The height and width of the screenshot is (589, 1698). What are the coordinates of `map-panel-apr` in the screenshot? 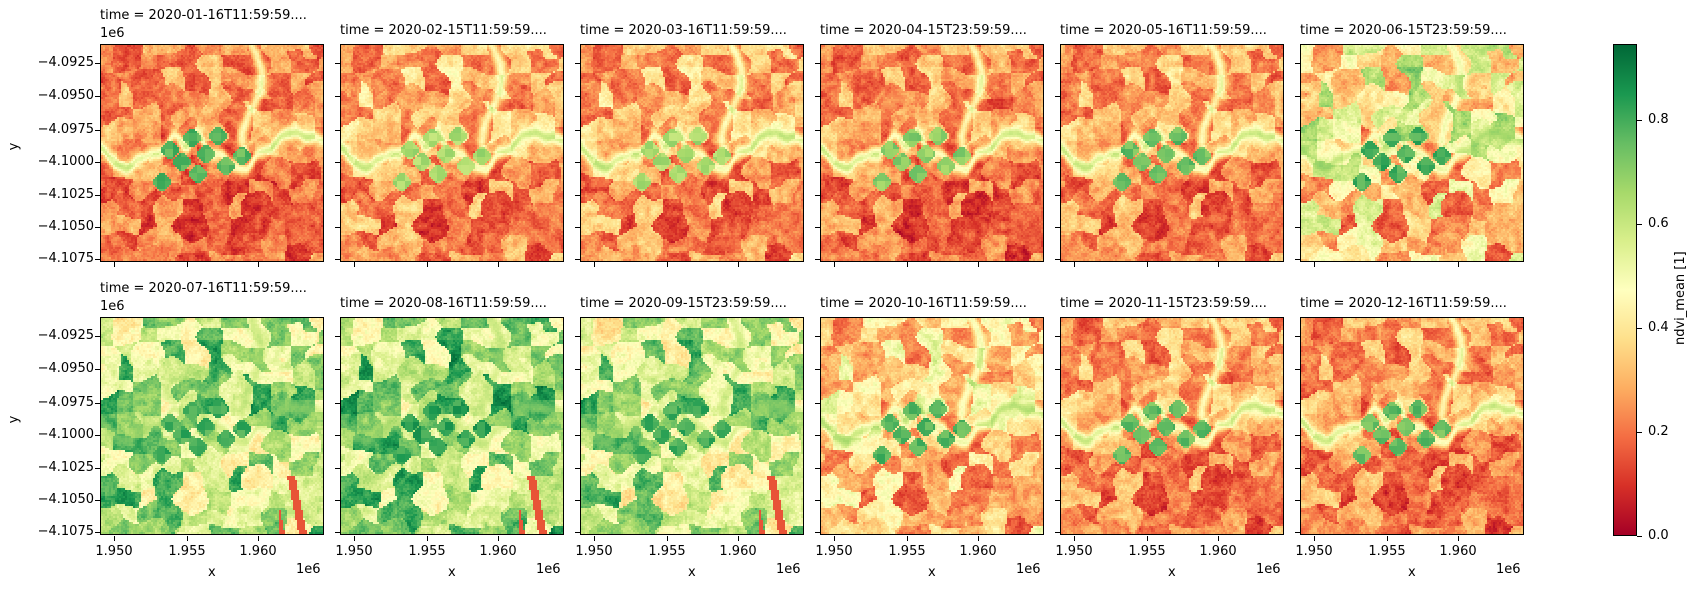 It's located at (932, 153).